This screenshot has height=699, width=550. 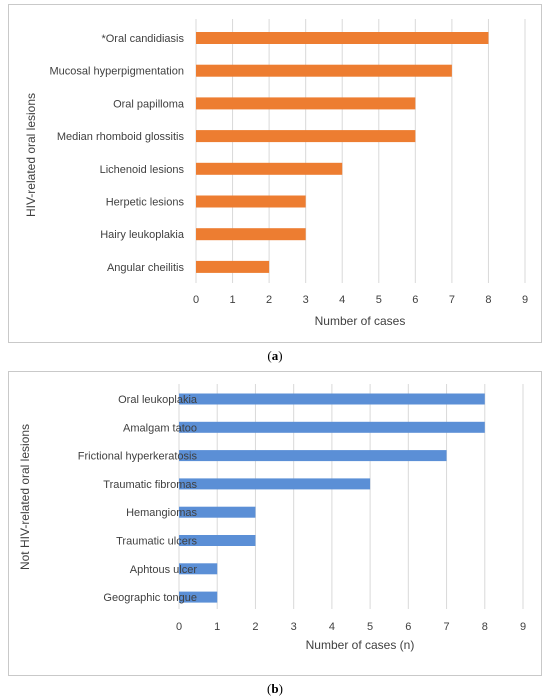 I want to click on category-label: Aphtous ulcer, so click(x=164, y=570).